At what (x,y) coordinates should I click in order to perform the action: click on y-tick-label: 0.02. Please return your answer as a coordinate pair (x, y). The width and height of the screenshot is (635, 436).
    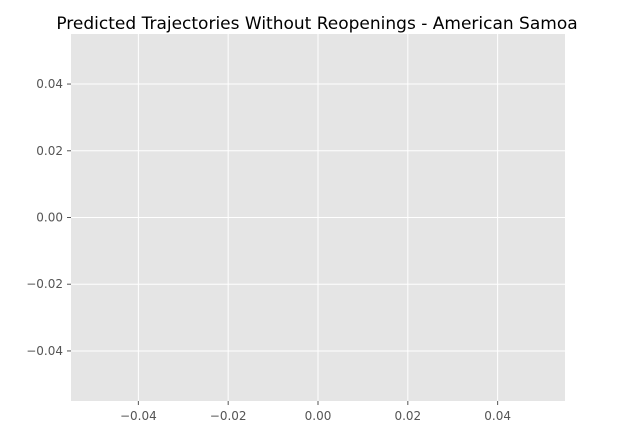
    Looking at the image, I should click on (49, 151).